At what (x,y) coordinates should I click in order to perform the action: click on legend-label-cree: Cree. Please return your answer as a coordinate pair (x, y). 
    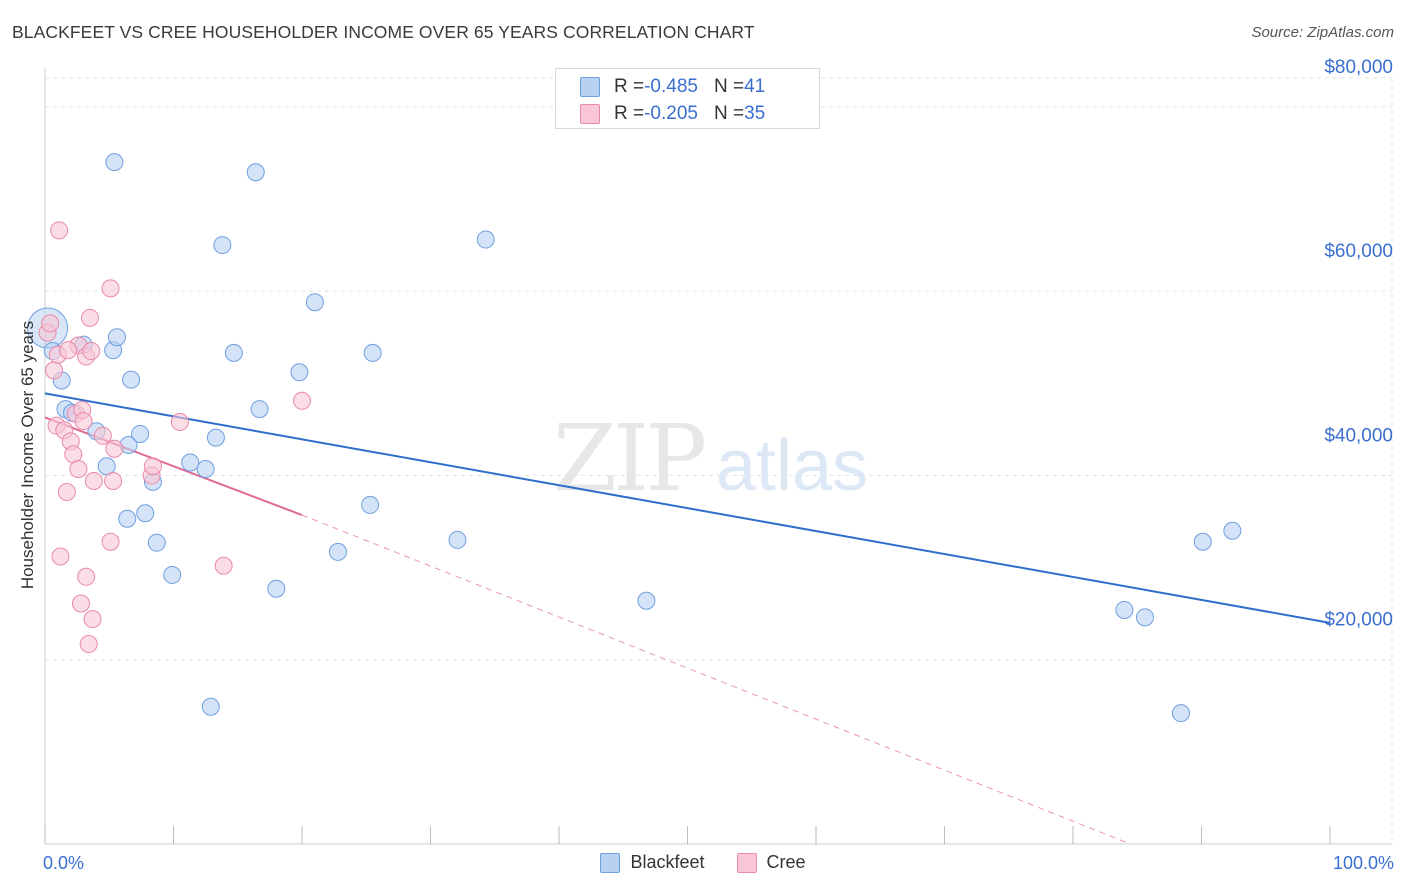
    Looking at the image, I should click on (786, 862).